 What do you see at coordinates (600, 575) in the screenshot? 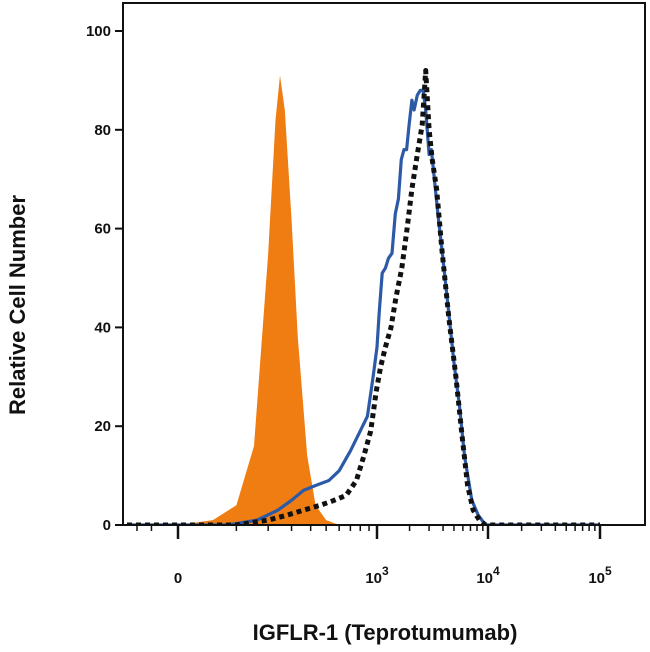
I see `x-tick-label: 10⁵` at bounding box center [600, 575].